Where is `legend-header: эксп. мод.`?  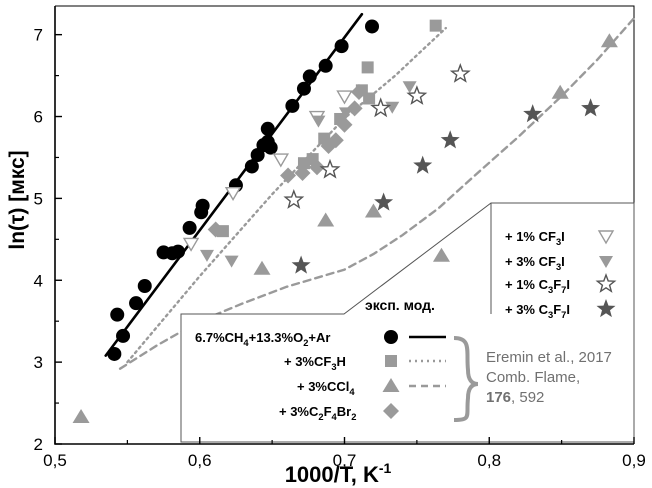 legend-header: эксп. мод. is located at coordinates (400, 305).